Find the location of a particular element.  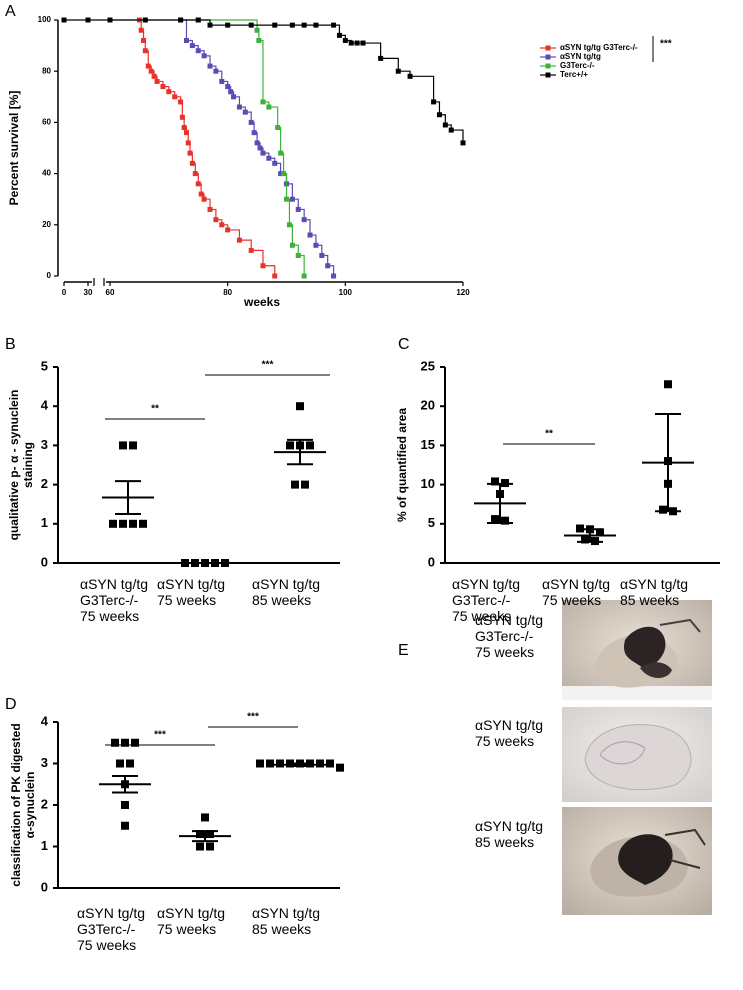

y-tick-label: 3 is located at coordinates (44, 444).